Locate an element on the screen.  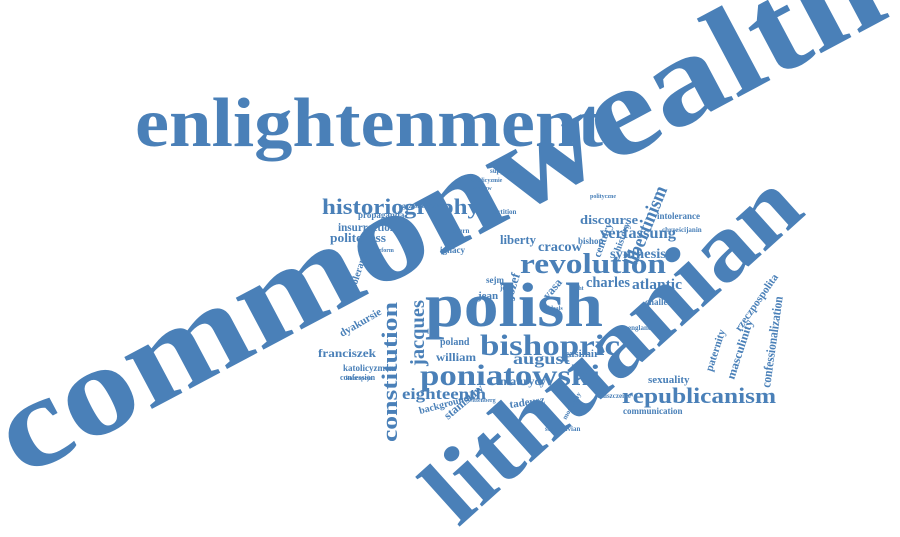
word: poniatowski is located at coordinates (510, 375).